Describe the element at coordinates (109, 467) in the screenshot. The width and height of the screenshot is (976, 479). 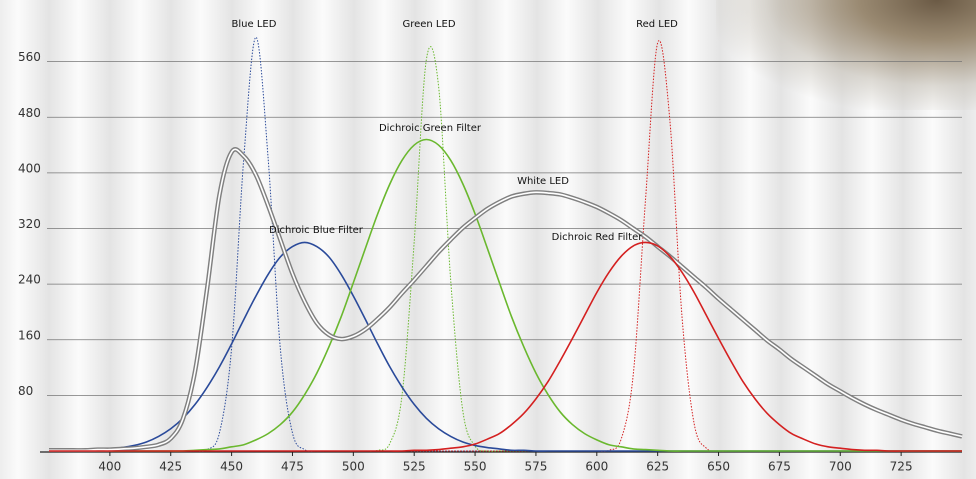
I see `x-tick-label: 400` at that location.